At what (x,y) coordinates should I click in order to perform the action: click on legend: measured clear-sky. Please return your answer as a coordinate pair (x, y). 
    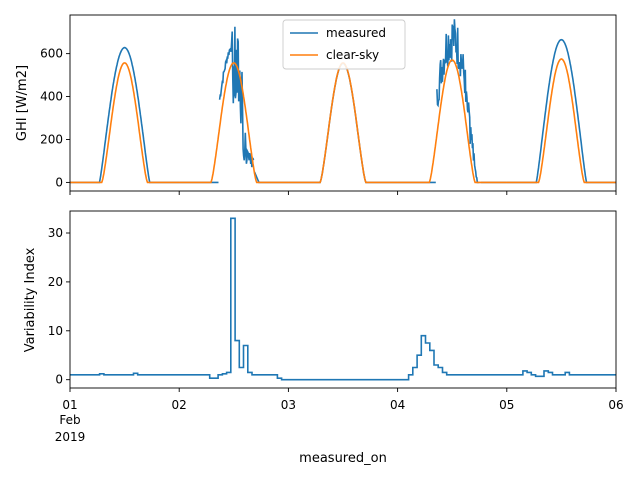
    Looking at the image, I should click on (344, 44).